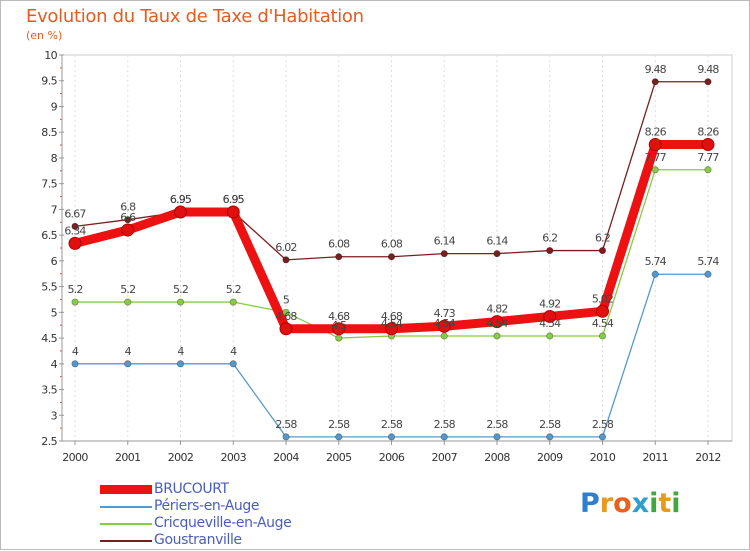 This screenshot has width=750, height=551. What do you see at coordinates (606, 503) in the screenshot?
I see `logo-letter: r` at bounding box center [606, 503].